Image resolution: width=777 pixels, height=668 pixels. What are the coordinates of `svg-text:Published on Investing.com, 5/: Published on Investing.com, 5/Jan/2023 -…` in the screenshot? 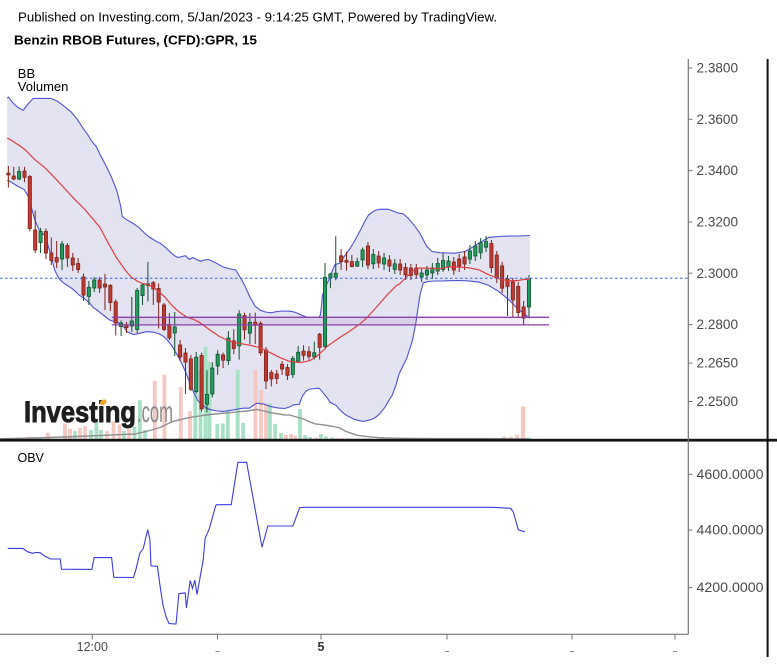 It's located at (257, 17).